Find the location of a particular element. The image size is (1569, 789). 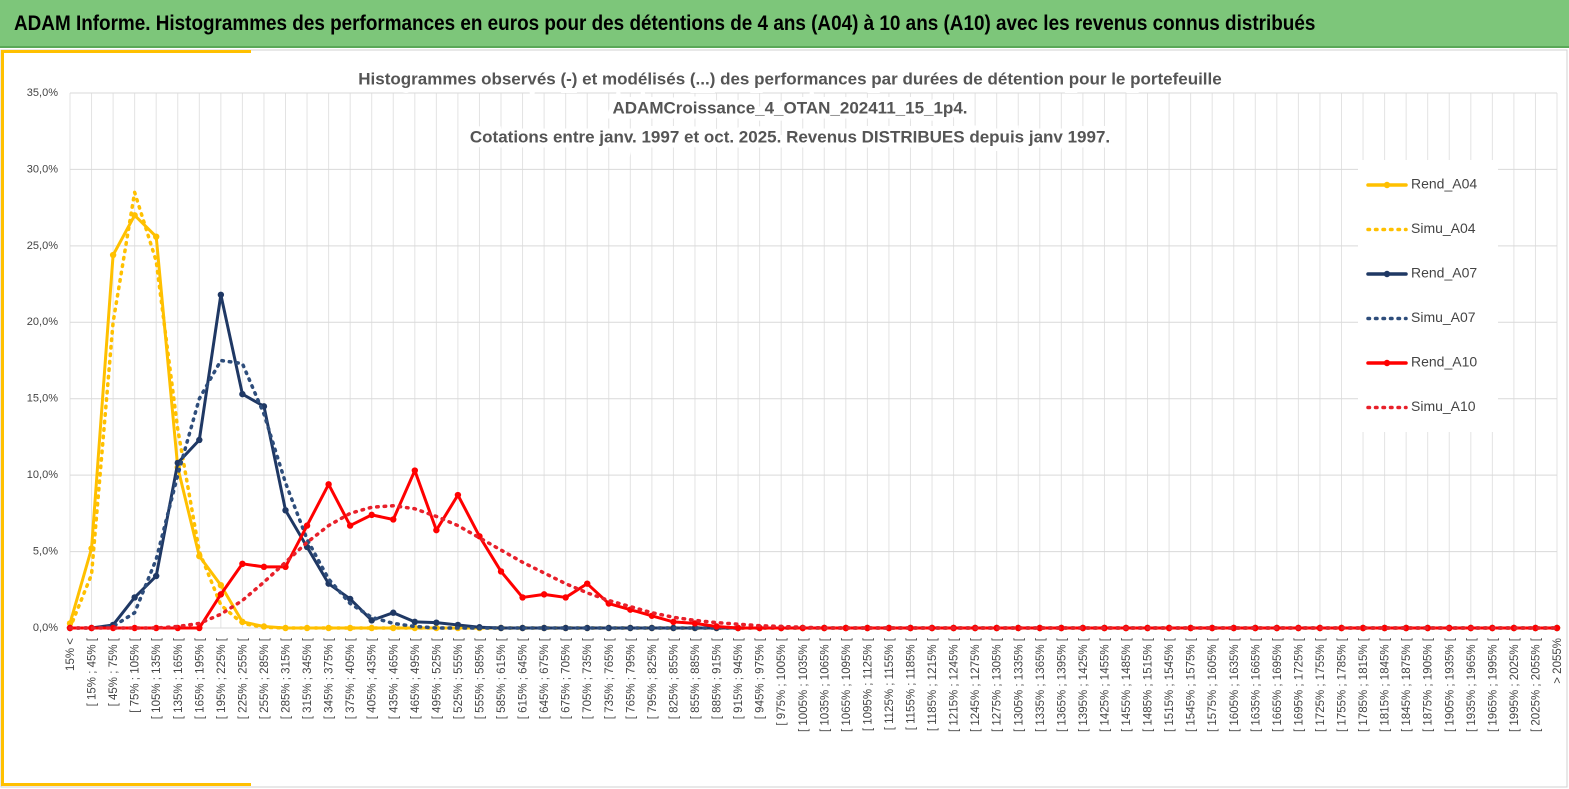

x-tick-label: [ 1335% ; 1365% [ is located at coordinates (1041, 684).